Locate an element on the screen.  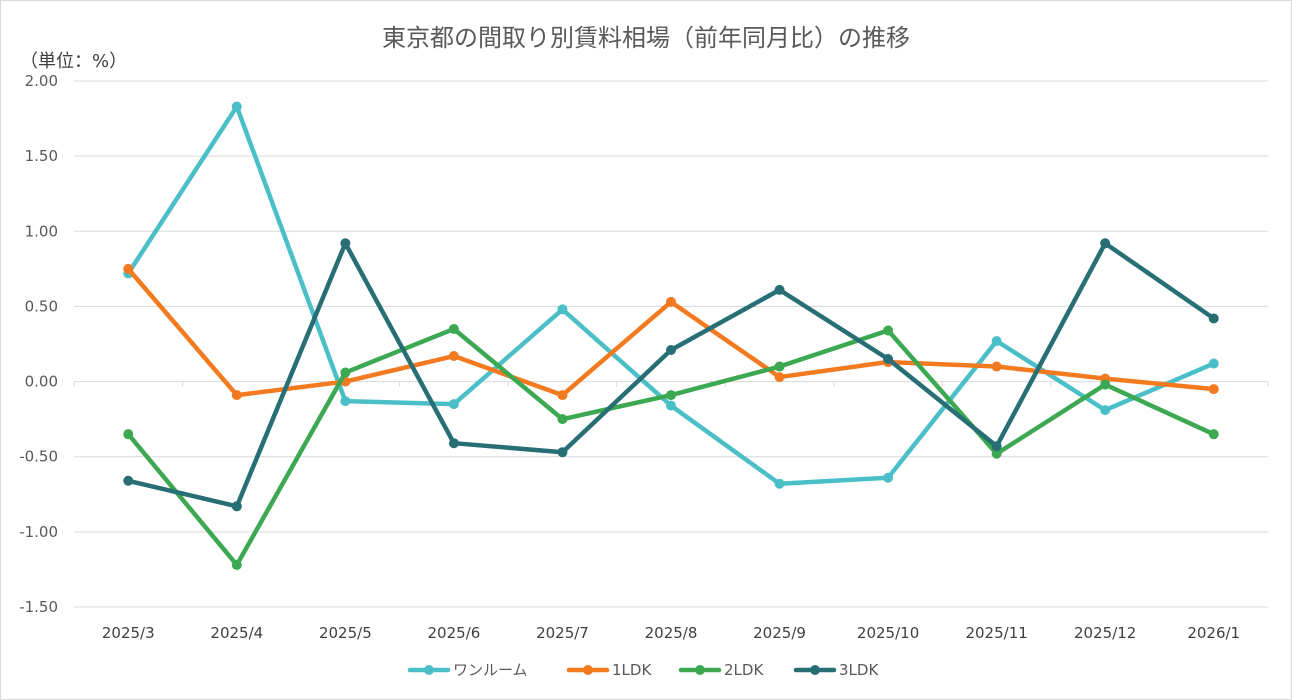
x-tick-label: 2025/5 is located at coordinates (345, 633).